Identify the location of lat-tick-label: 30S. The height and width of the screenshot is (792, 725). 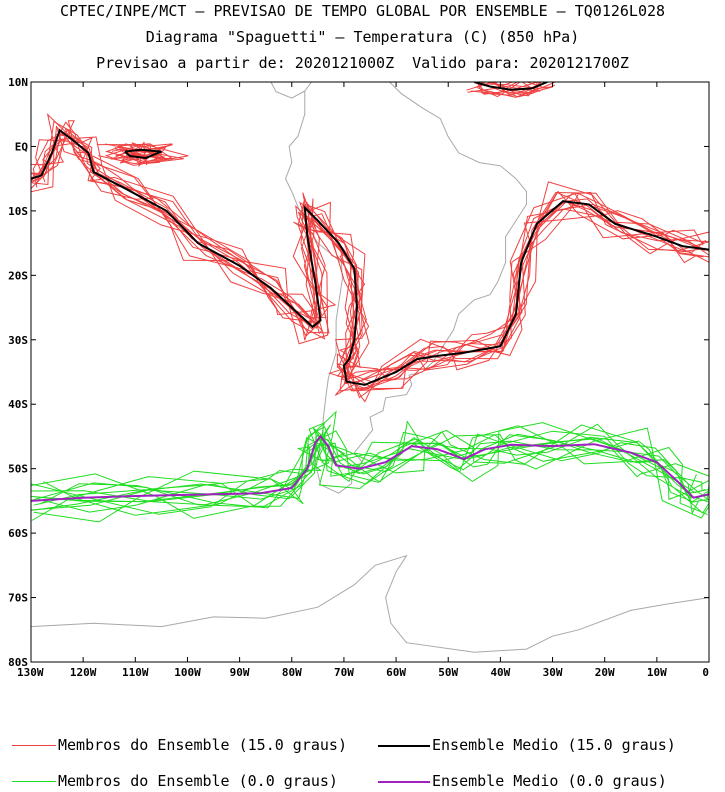
(18, 340).